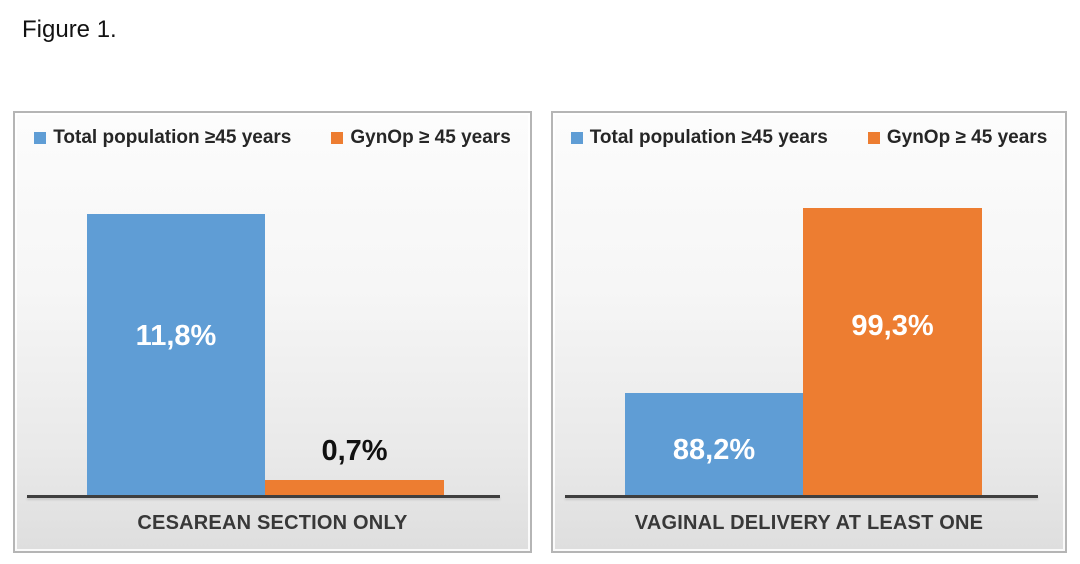 The image size is (1080, 564). Describe the element at coordinates (354, 488) in the screenshot. I see `bar-gynop` at that location.